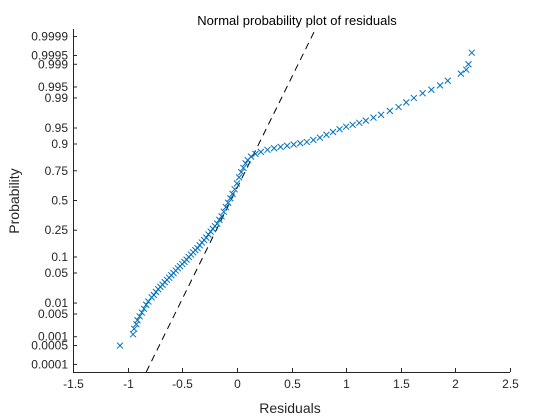 Image resolution: width=560 pixels, height=420 pixels. What do you see at coordinates (401, 384) in the screenshot?
I see `x-tick-label: 1.5` at bounding box center [401, 384].